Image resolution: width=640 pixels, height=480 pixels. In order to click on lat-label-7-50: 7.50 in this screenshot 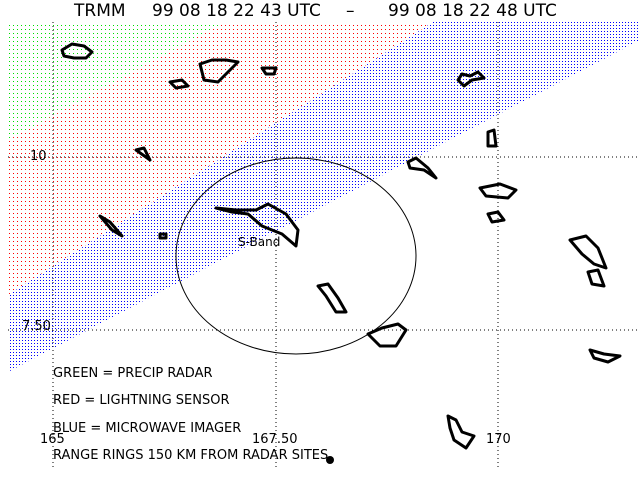, I will do `click(36, 326)`.